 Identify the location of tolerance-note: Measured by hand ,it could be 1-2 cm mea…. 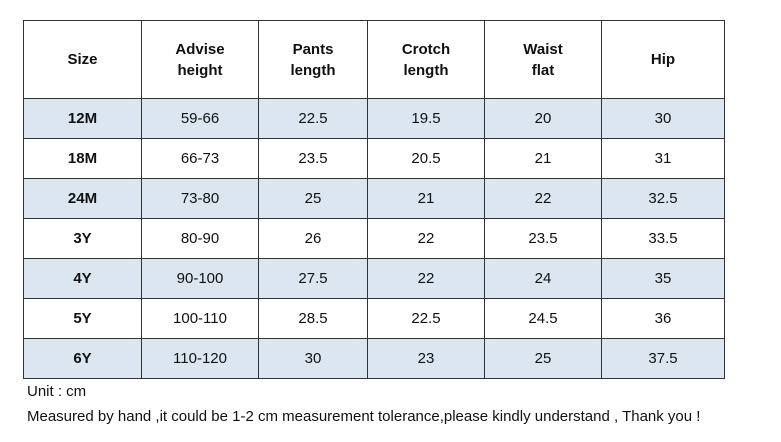
(364, 416).